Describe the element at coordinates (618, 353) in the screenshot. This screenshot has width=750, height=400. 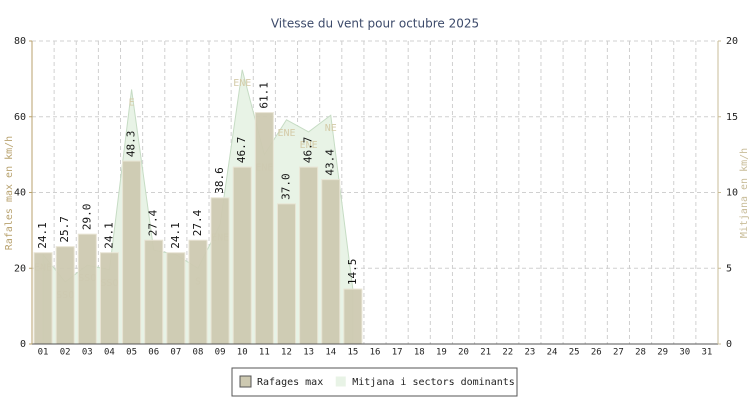
I see `x-tick-label: 27` at that location.